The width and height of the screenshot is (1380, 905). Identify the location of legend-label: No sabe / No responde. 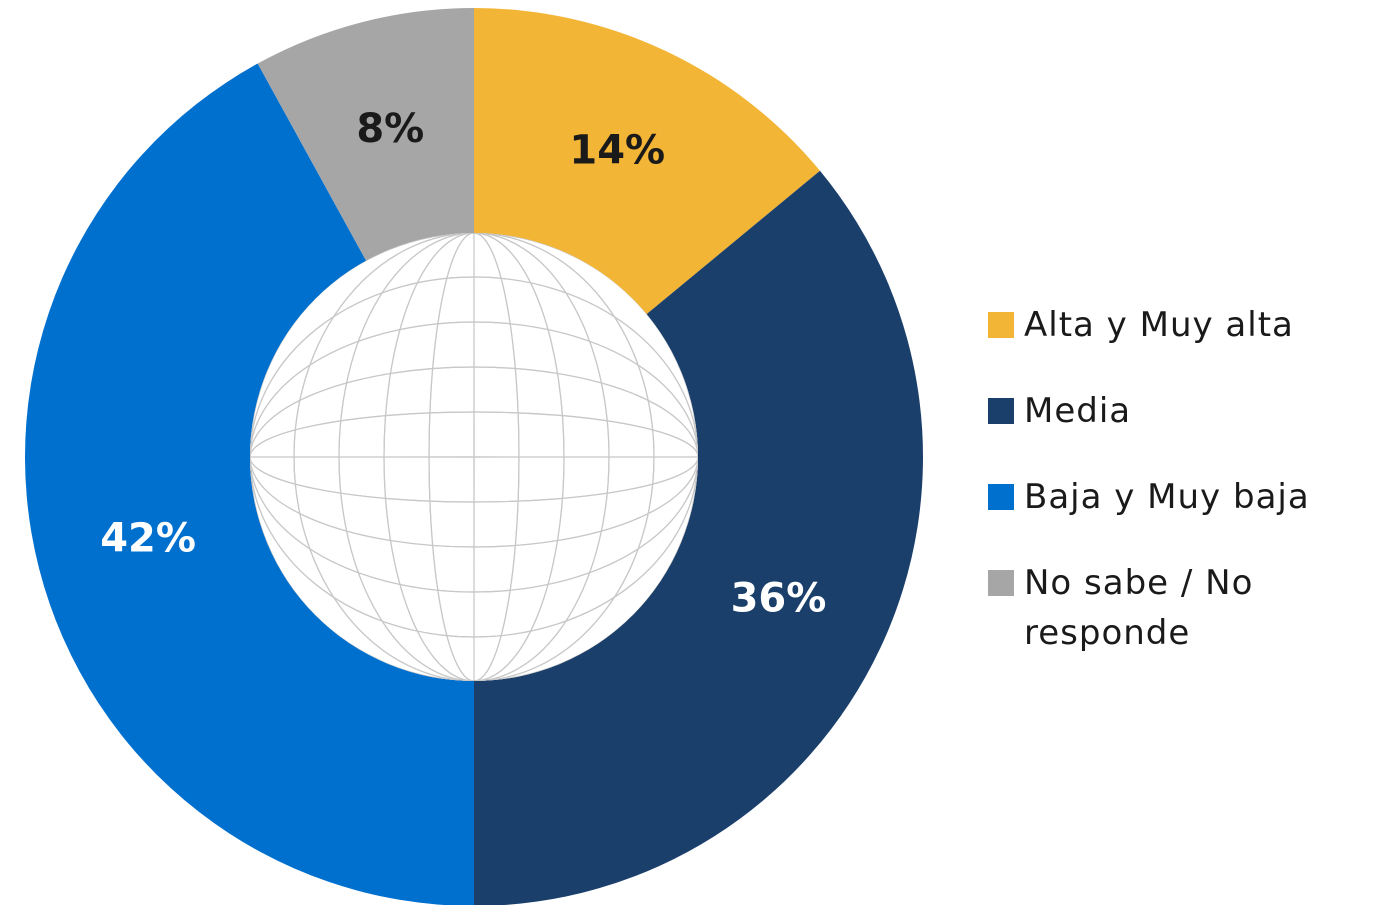
(1139, 608).